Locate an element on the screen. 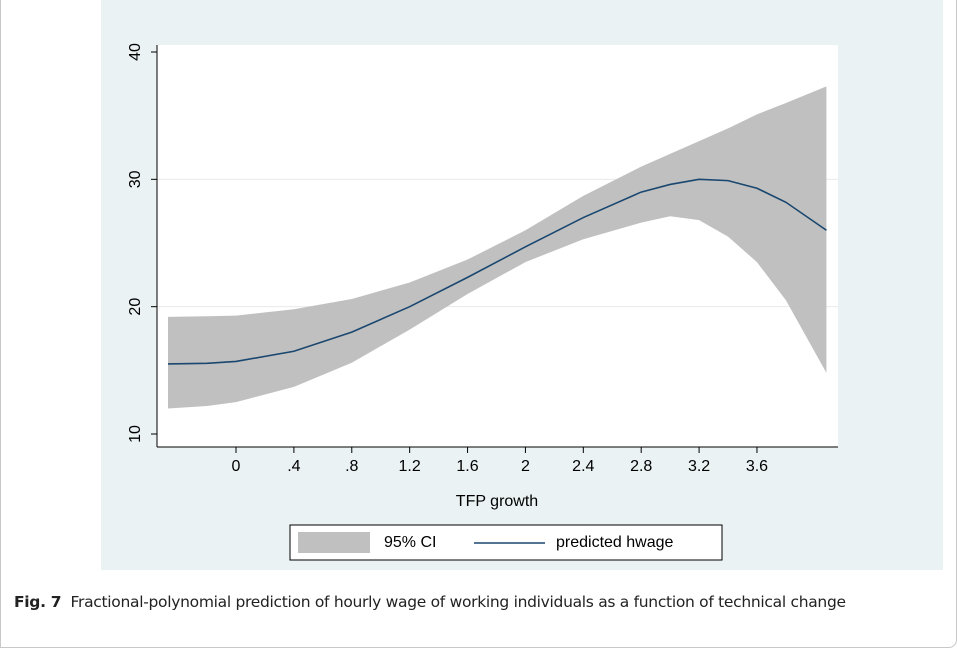 The image size is (957, 649). x-tick-label: 1.2 is located at coordinates (410, 466).